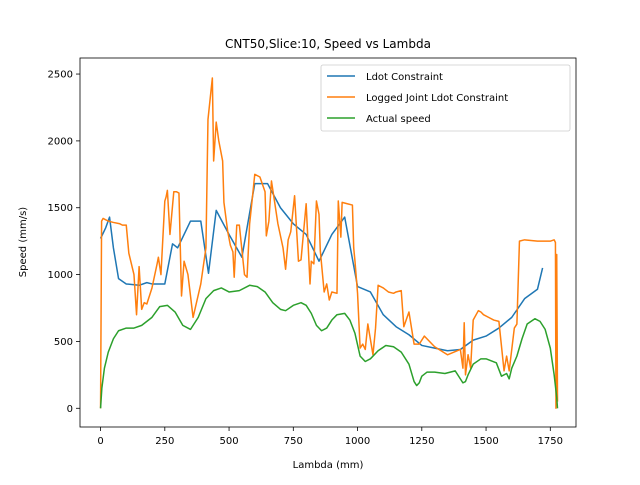 The width and height of the screenshot is (640, 485). I want to click on legend-box, so click(445, 98).